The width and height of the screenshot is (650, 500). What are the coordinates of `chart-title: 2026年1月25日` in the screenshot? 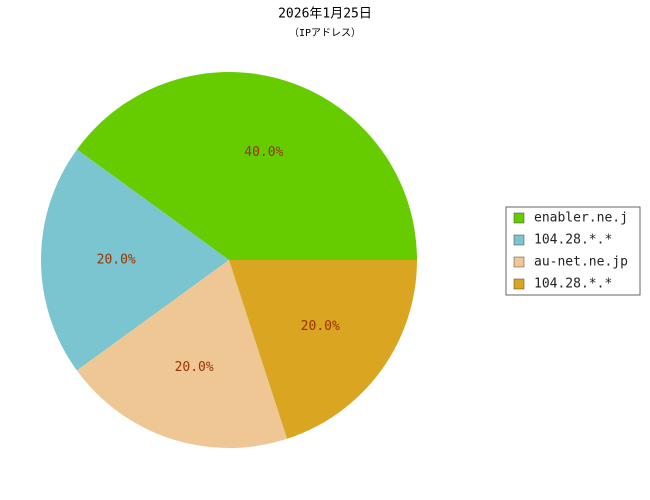 It's located at (325, 14).